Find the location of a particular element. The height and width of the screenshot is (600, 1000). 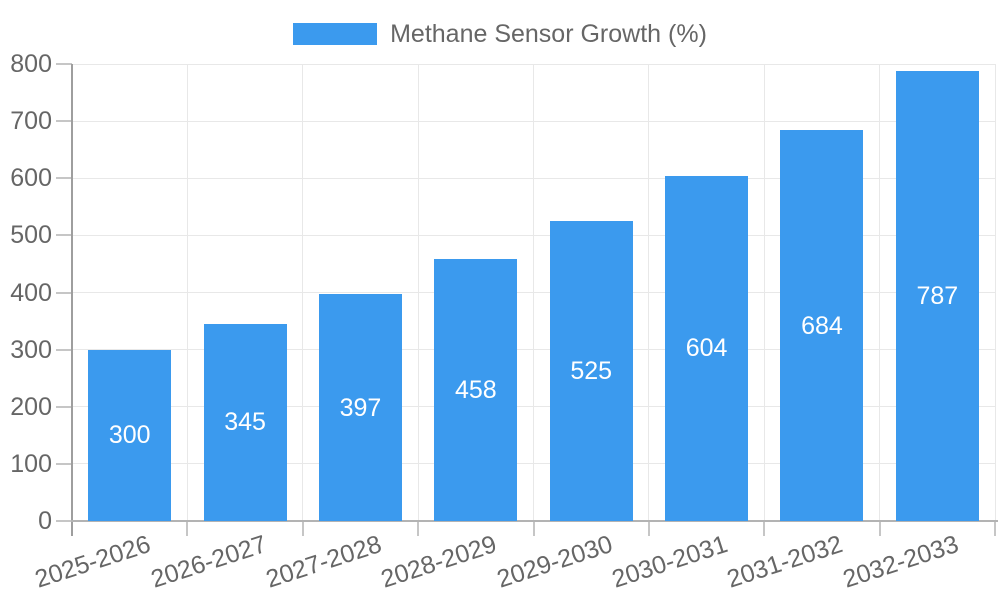

bar-value-label: 684 is located at coordinates (822, 325).